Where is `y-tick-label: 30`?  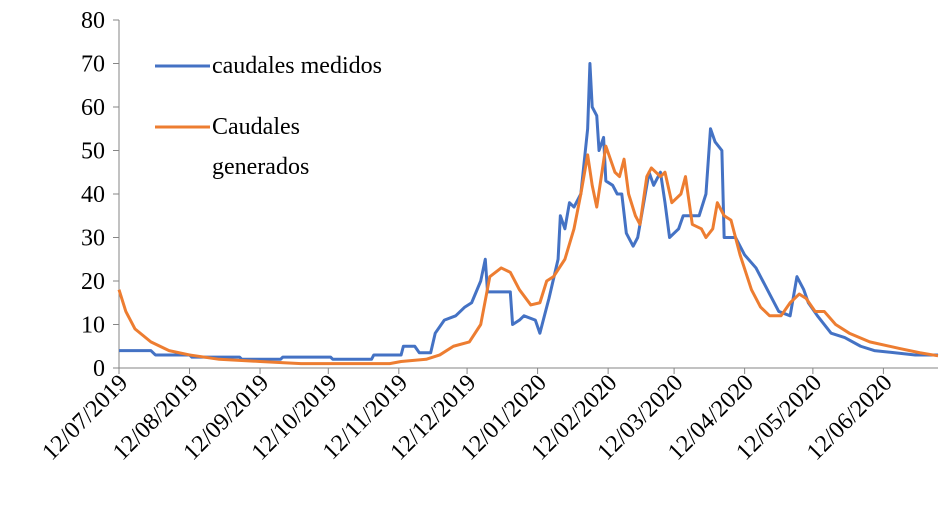 y-tick-label: 30 is located at coordinates (93, 239).